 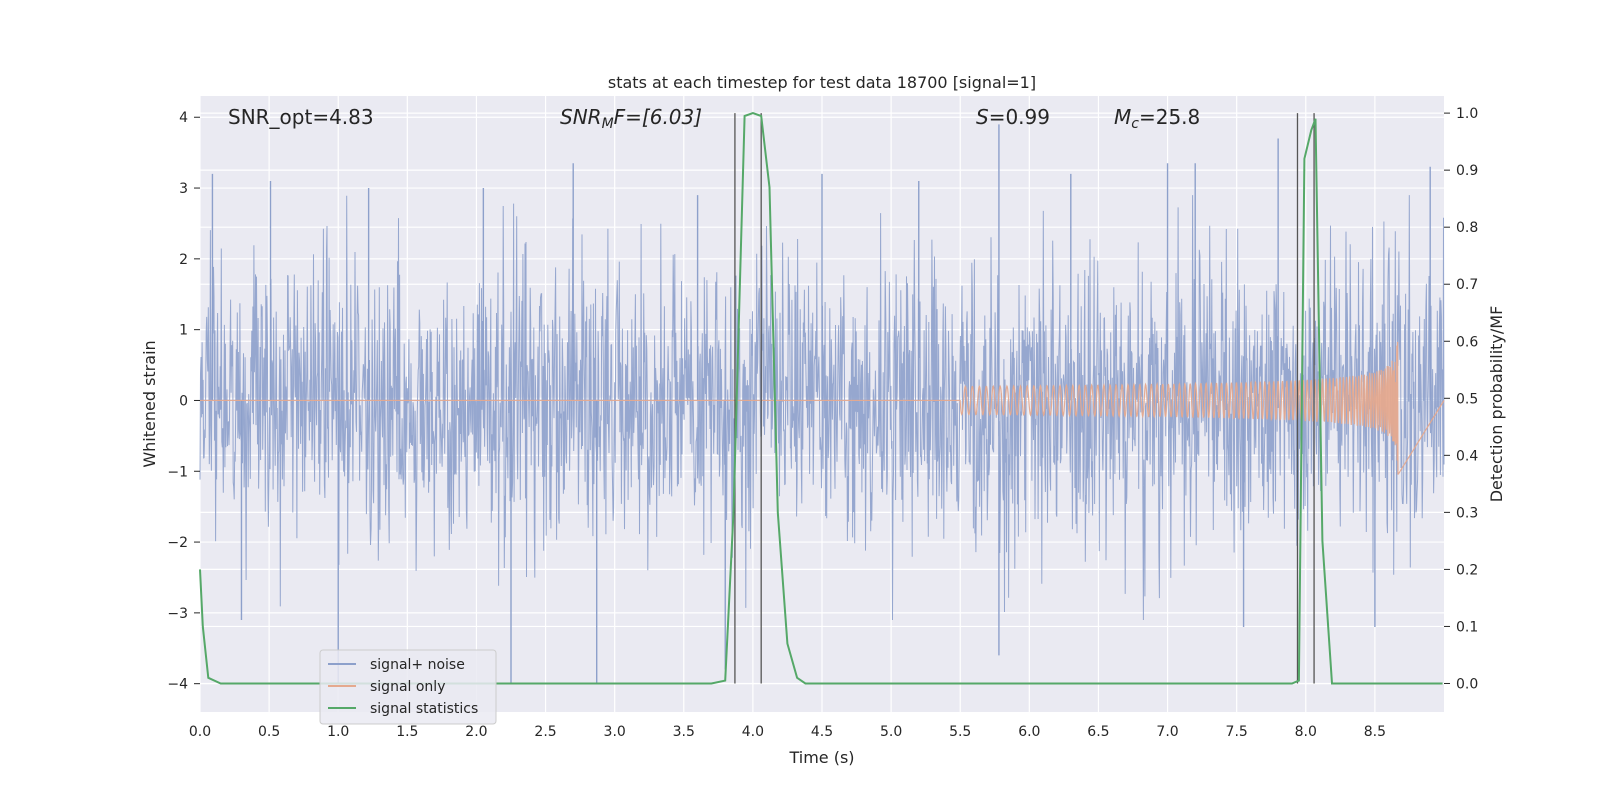 I want to click on y-tick-label: −4, so click(x=177, y=685).